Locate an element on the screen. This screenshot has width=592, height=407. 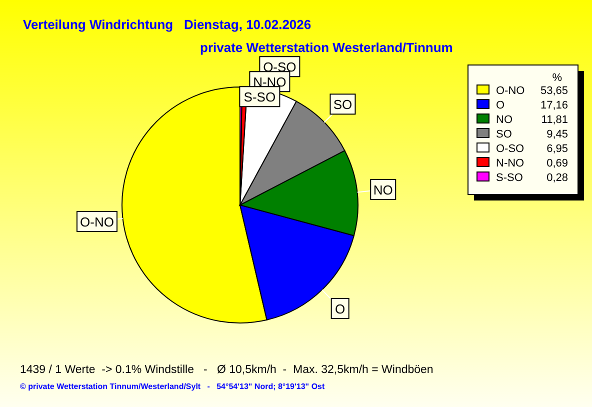
legend-label: O is located at coordinates (500, 106).